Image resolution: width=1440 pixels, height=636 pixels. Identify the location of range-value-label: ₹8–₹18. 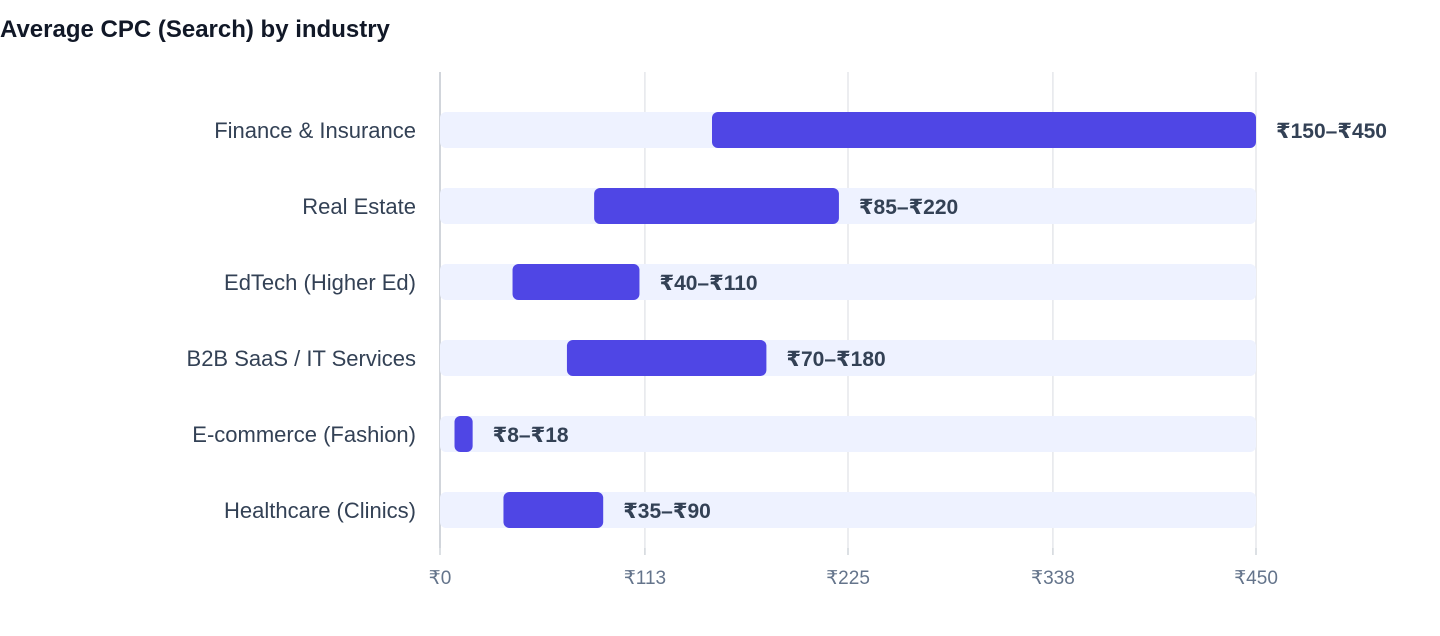
(531, 435).